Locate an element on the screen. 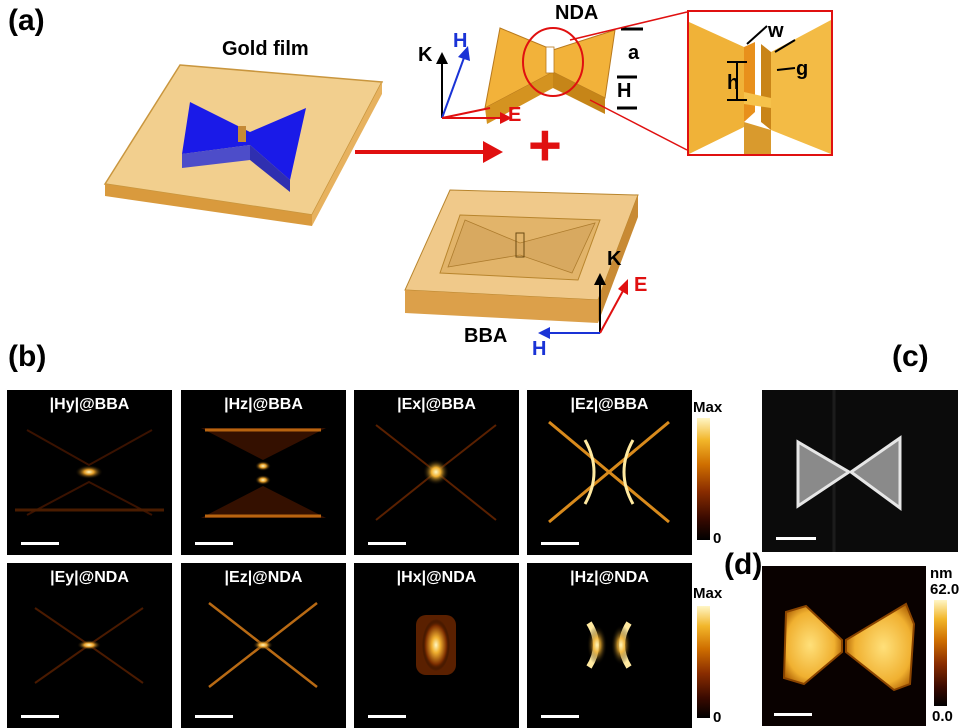 Image resolution: width=965 pixels, height=728 pixels. field-map-title: |Ex|@BBA is located at coordinates (436, 404).